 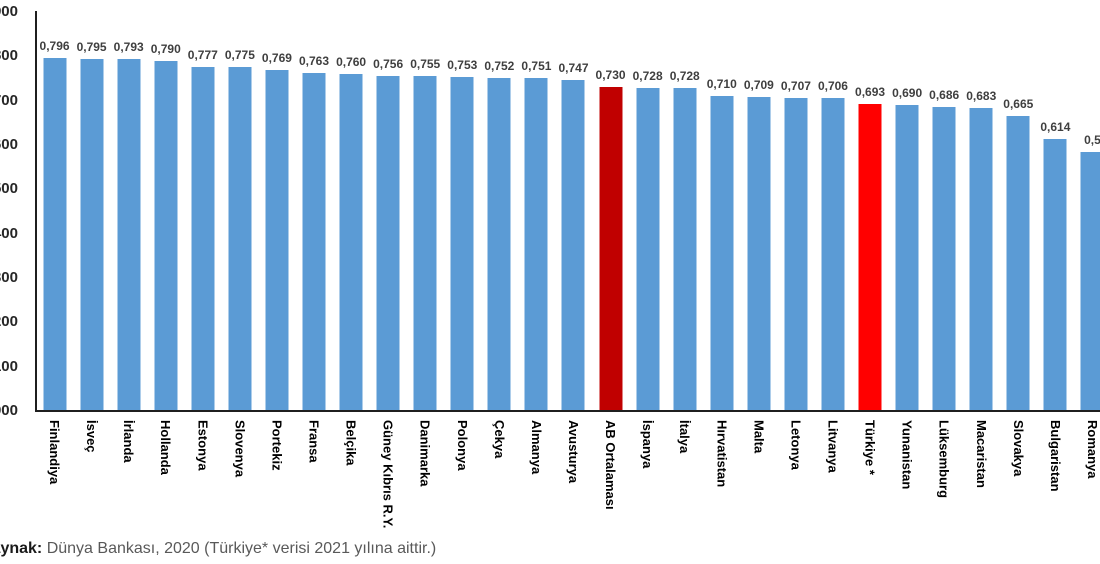 I want to click on source-note-label: Kaynak:, so click(x=21, y=548).